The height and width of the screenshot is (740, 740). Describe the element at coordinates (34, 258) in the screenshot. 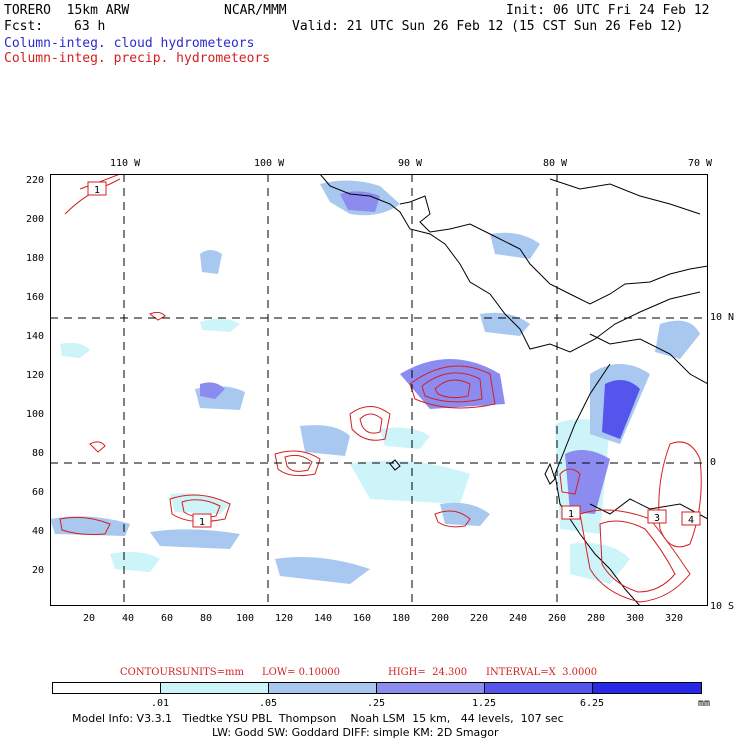

I see `y-tick: 180` at that location.